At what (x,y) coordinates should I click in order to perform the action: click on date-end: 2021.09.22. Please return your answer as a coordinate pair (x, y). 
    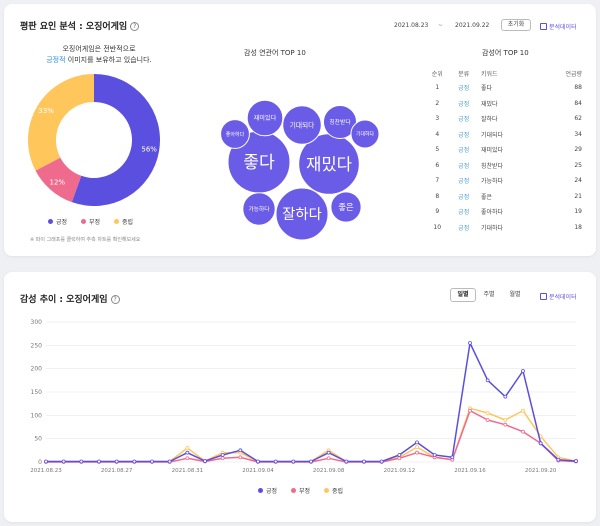
    Looking at the image, I should click on (472, 25).